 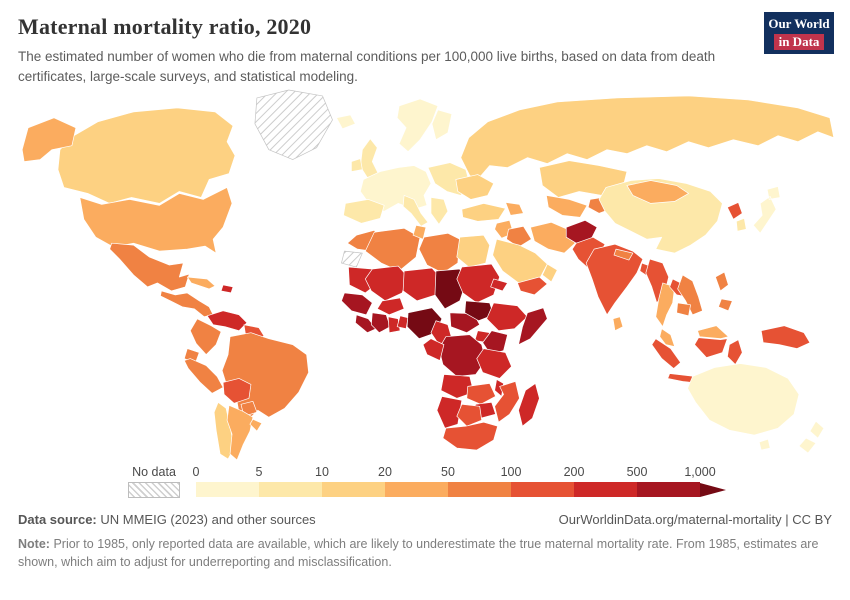 What do you see at coordinates (567, 206) in the screenshot?
I see `country-uzbekistan-turkmenistan` at bounding box center [567, 206].